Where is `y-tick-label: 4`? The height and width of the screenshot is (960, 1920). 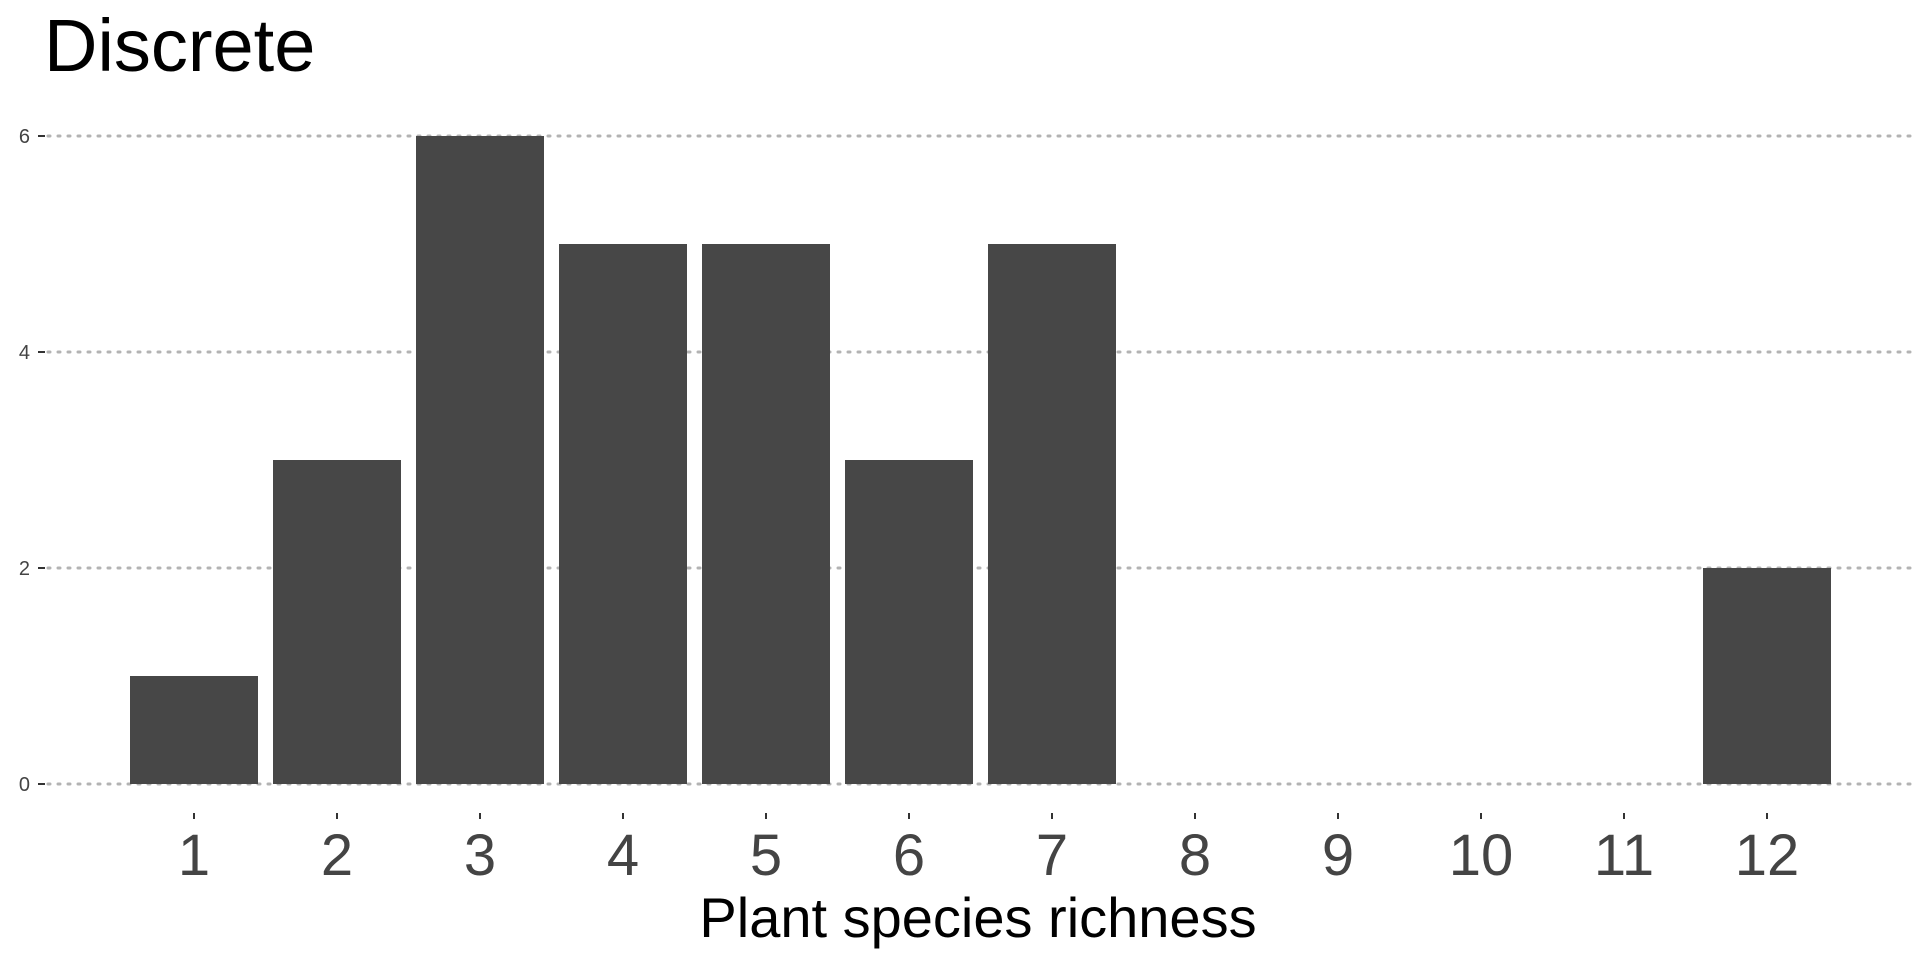 y-tick-label: 4 is located at coordinates (24, 353).